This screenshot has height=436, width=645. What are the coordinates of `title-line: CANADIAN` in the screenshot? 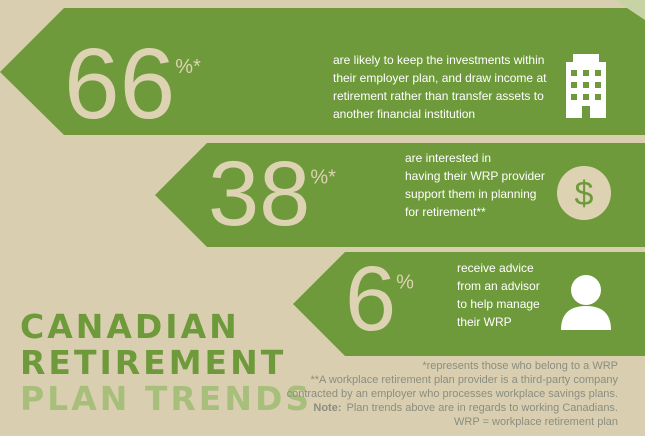 It's located at (130, 326).